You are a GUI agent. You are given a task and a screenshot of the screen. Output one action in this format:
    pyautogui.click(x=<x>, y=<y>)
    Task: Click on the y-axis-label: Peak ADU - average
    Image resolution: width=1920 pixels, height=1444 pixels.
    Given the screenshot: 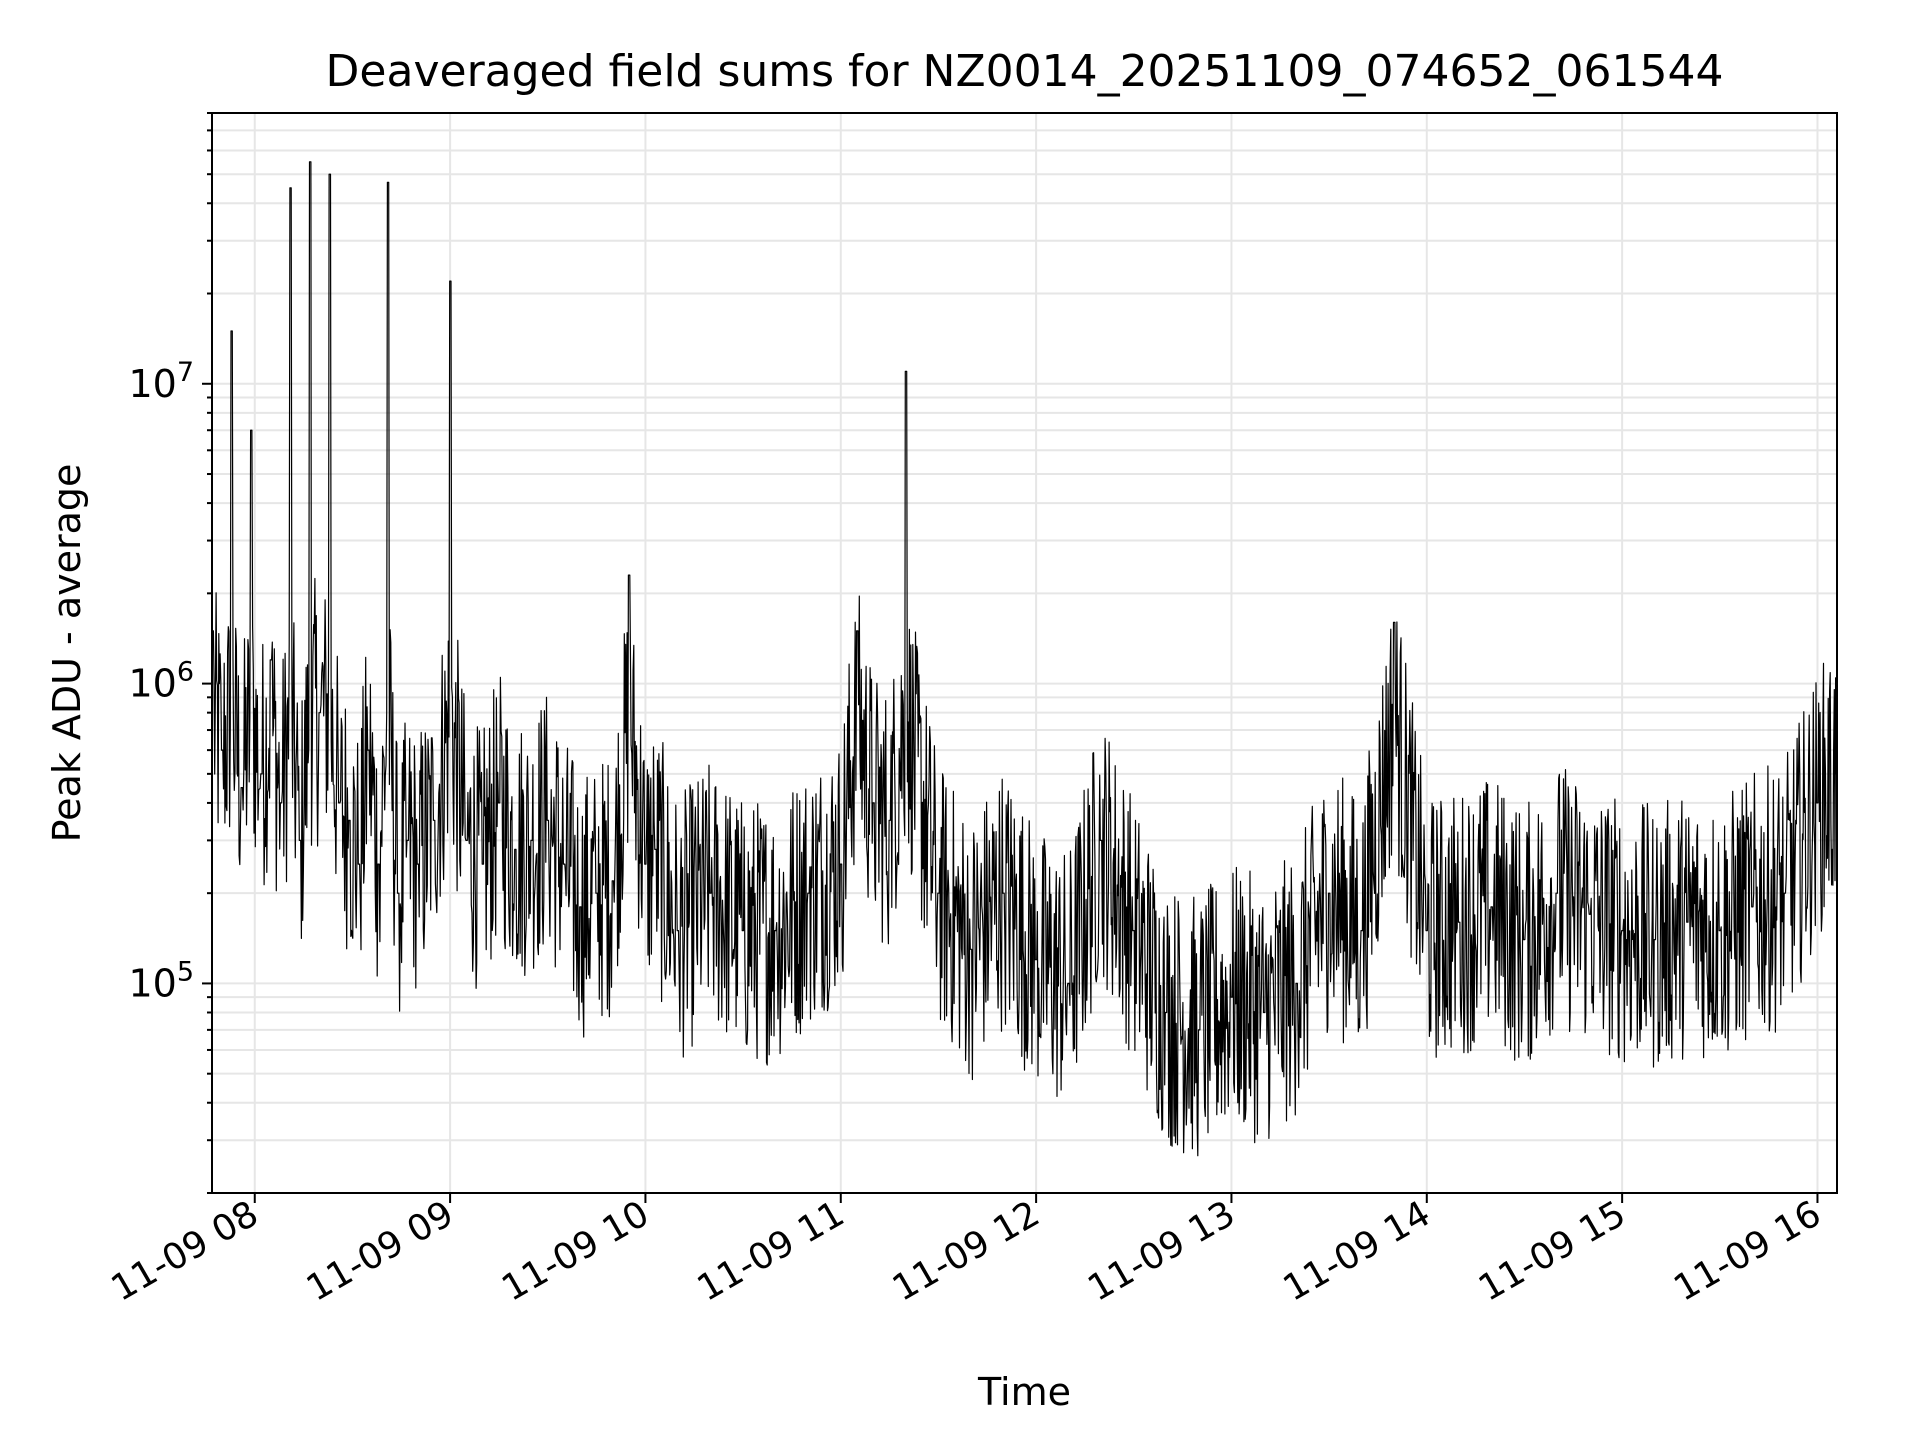 What is the action you would take?
    pyautogui.click(x=67, y=653)
    